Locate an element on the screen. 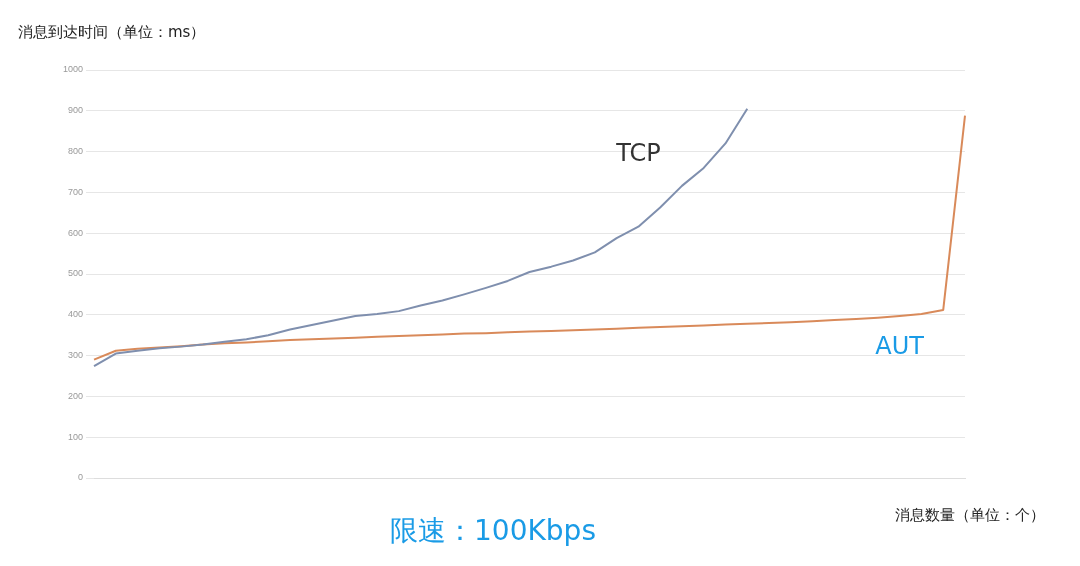 This screenshot has height=566, width=1080. y-tick-label: 100 is located at coordinates (75, 436).